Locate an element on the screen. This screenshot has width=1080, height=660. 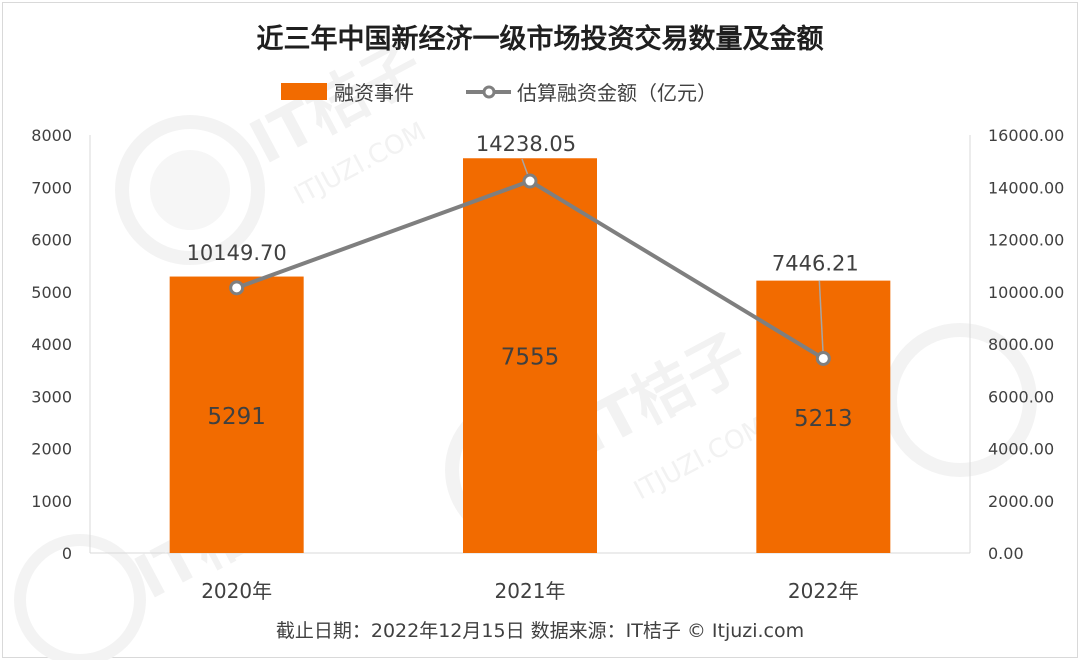
line-value-label: 10149.70 is located at coordinates (237, 253).